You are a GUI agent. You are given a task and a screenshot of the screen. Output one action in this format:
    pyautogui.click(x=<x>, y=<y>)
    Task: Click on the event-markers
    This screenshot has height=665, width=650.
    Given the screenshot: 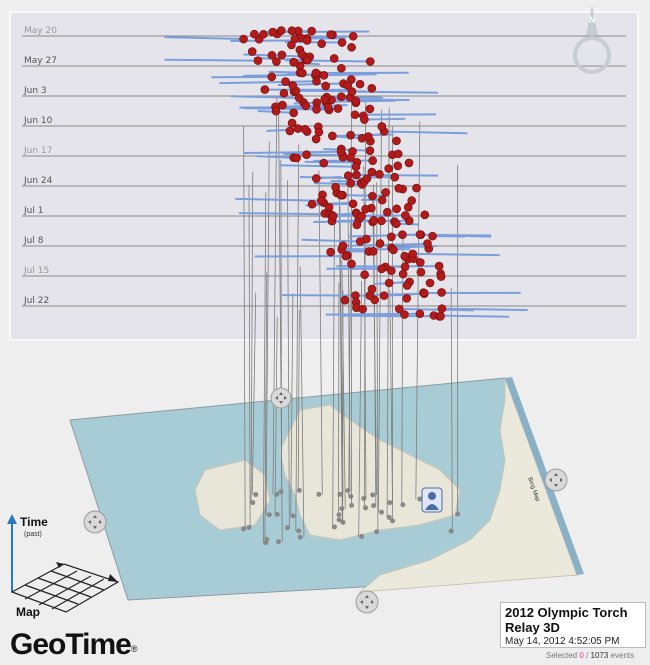 What is the action you would take?
    pyautogui.click(x=343, y=173)
    